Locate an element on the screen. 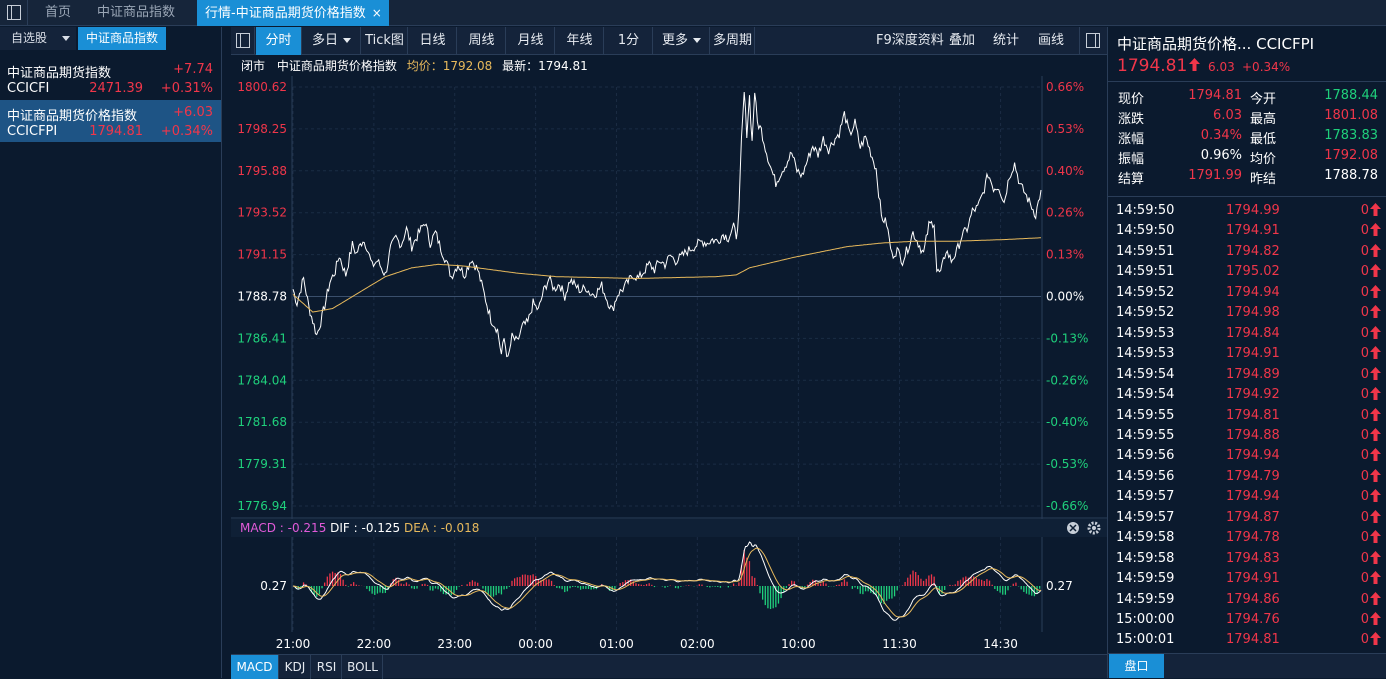  indicator-kdj-tab: KDJ is located at coordinates (295, 667).